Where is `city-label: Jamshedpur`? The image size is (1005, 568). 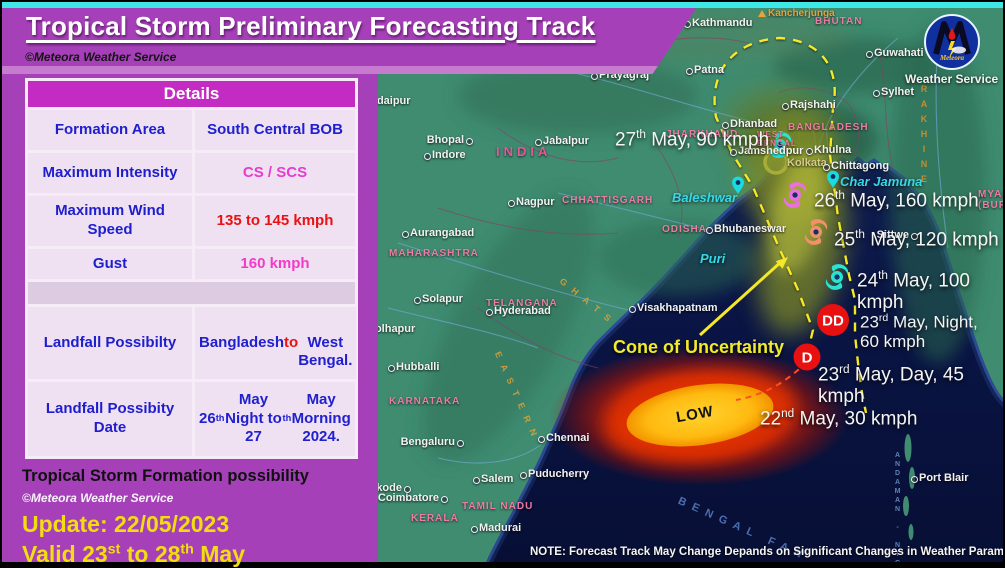 city-label: Jamshedpur is located at coordinates (771, 151).